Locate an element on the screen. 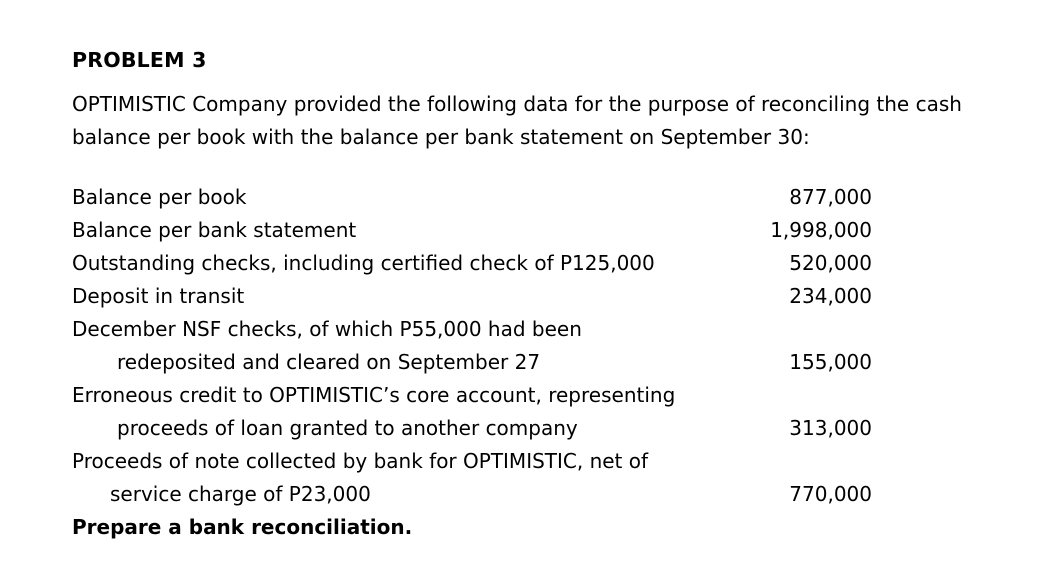 Image resolution: width=1040 pixels, height=581 pixels. row-amount-cell: 155,000 is located at coordinates (797, 346).